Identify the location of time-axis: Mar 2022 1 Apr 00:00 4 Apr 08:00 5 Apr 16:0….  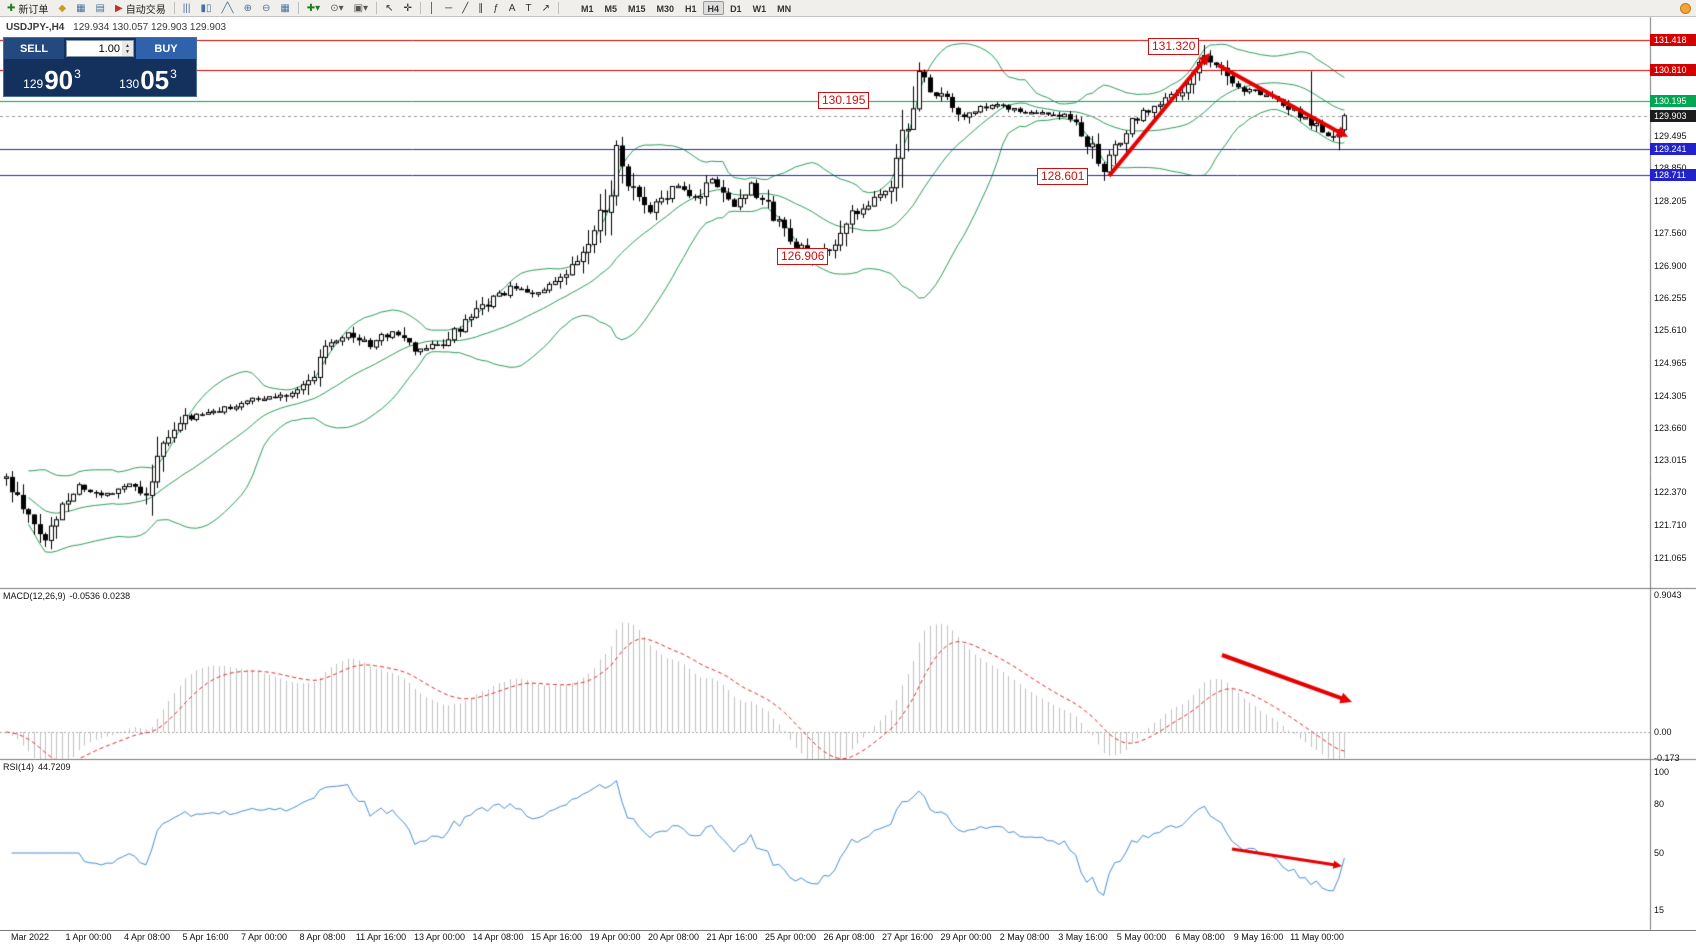
(848, 937).